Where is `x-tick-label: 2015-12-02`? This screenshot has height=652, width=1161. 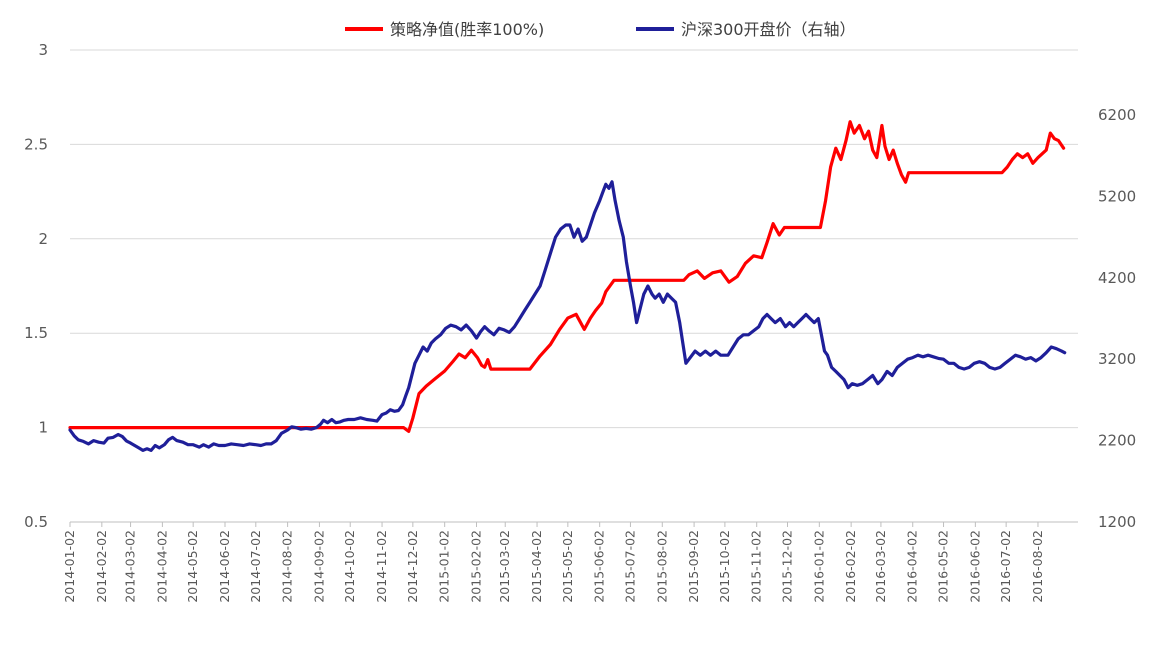 x-tick-label: 2015-12-02 is located at coordinates (787, 566).